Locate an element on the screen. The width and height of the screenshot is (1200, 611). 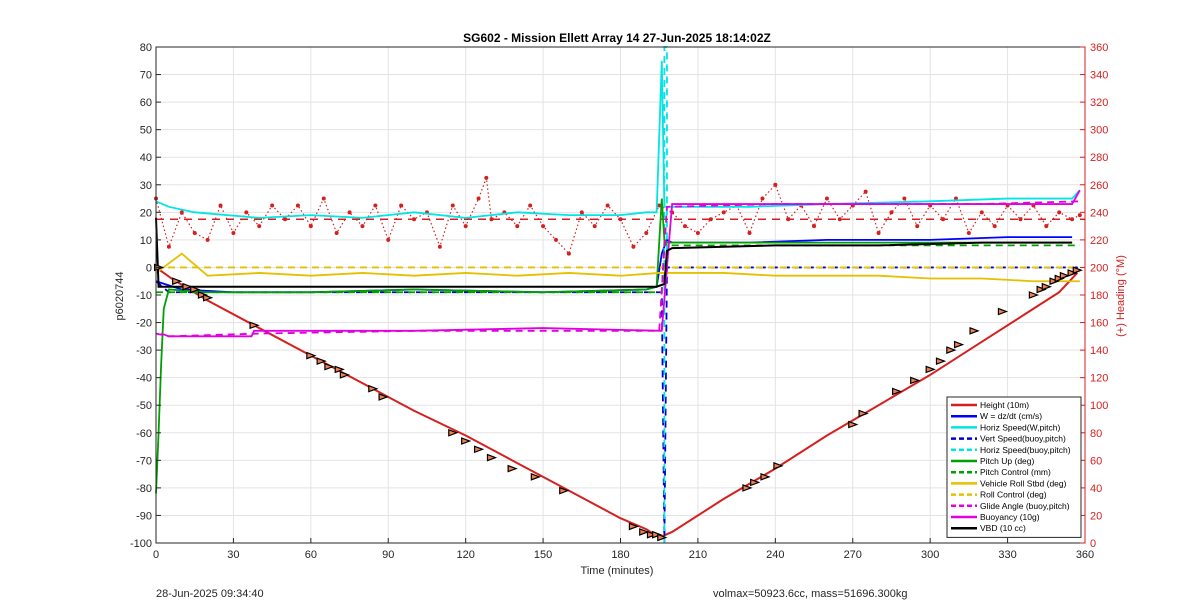
right-tick-label: 160 is located at coordinates (1099, 324).